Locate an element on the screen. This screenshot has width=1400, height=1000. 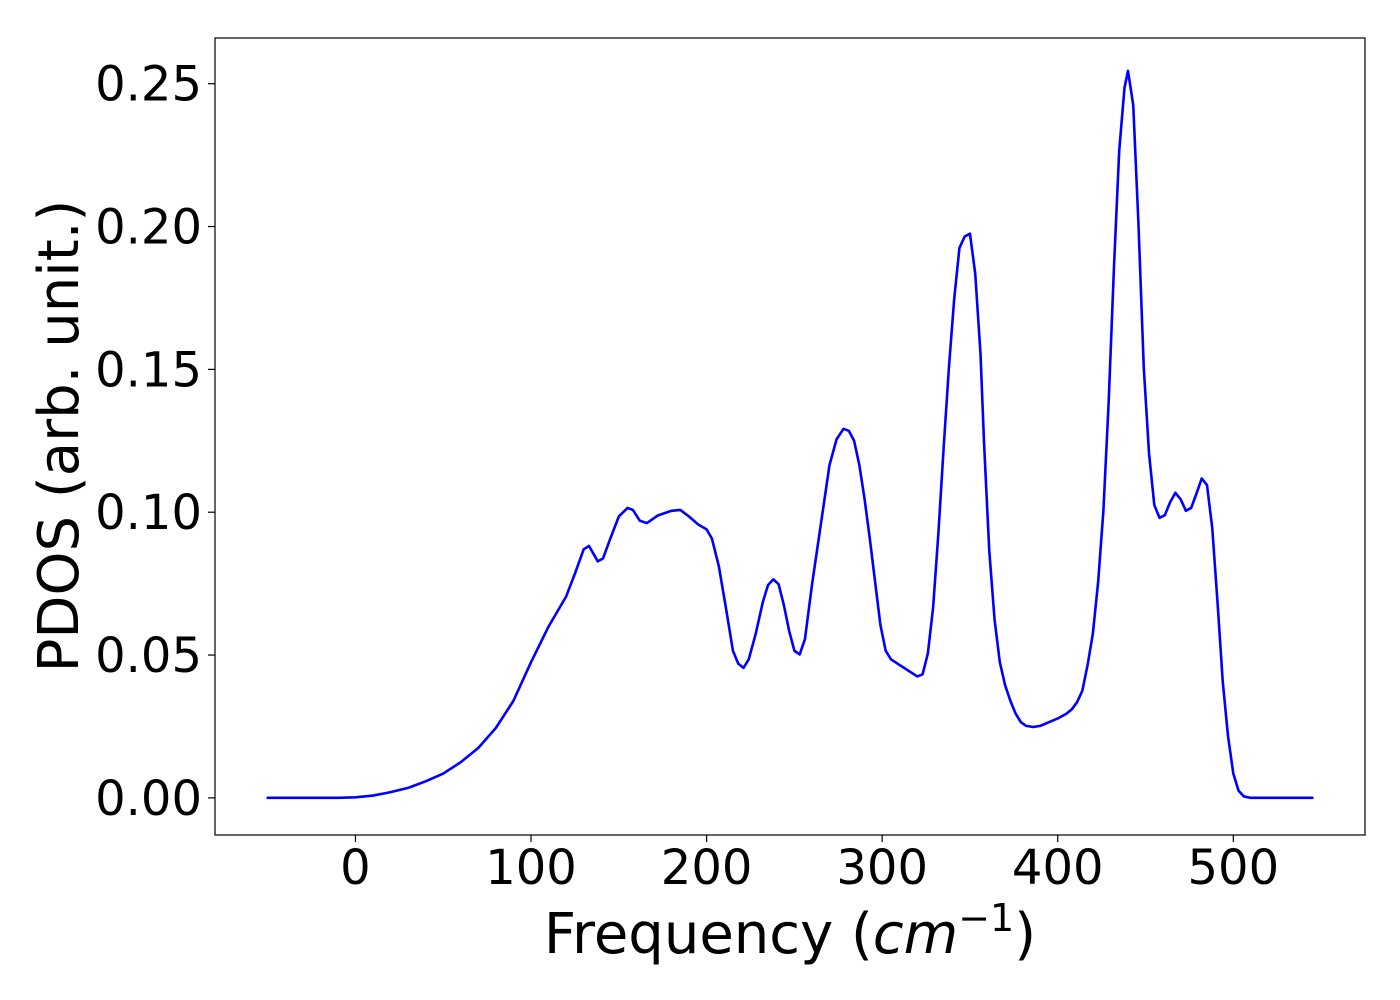
x-tick-label: 100 is located at coordinates (531, 868).